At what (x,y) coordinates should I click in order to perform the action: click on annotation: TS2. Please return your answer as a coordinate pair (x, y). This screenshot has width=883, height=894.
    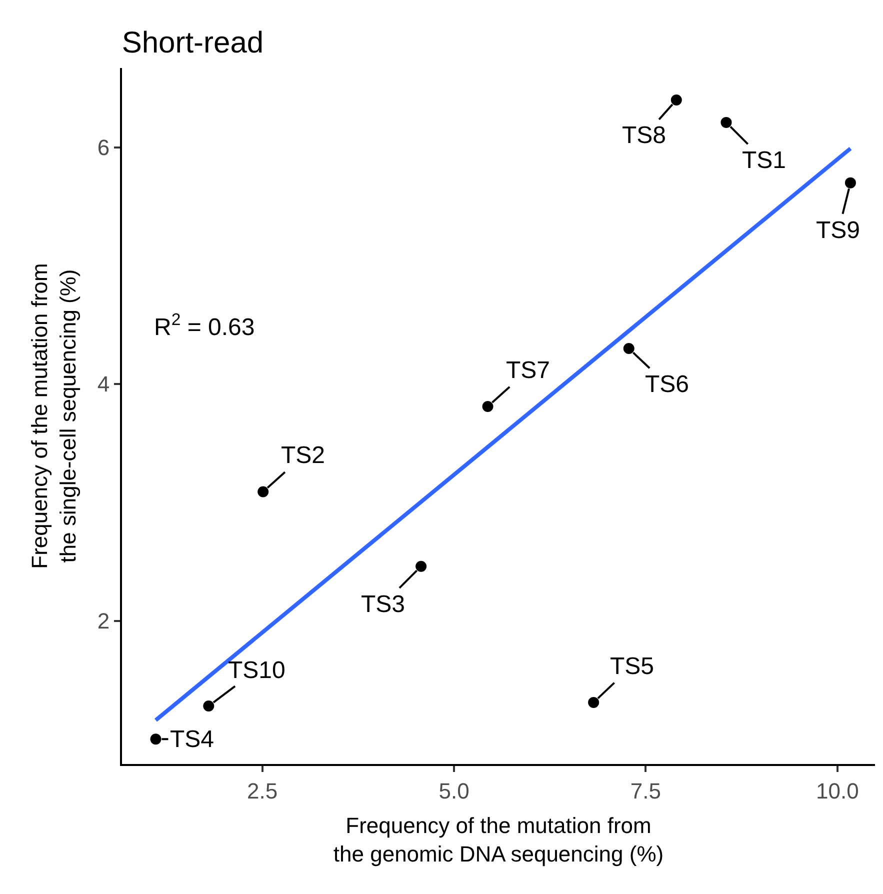
    Looking at the image, I should click on (303, 455).